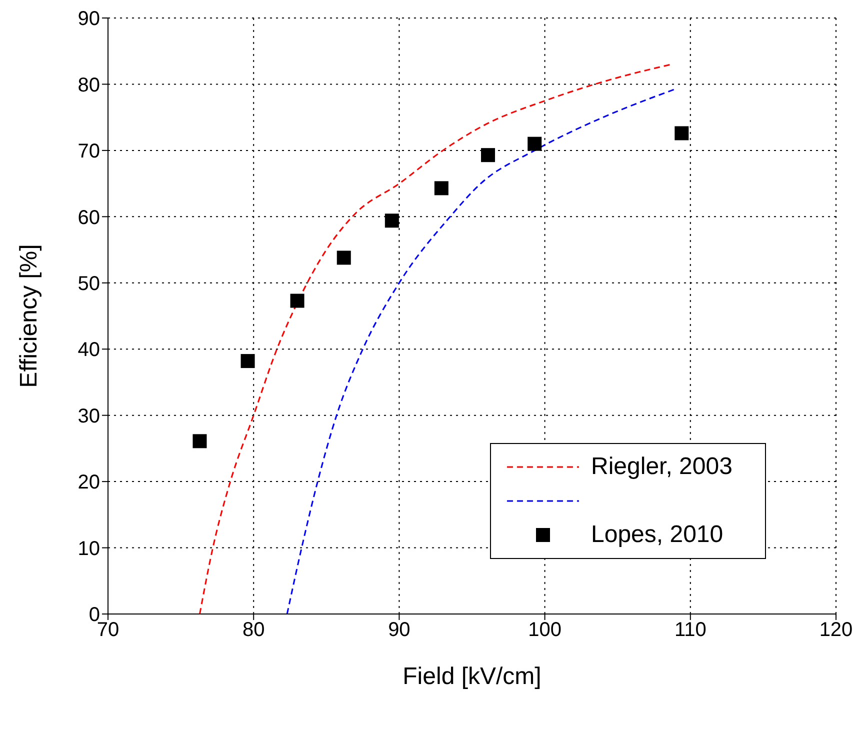  Describe the element at coordinates (89, 350) in the screenshot. I see `y-tick-label: 40` at that location.